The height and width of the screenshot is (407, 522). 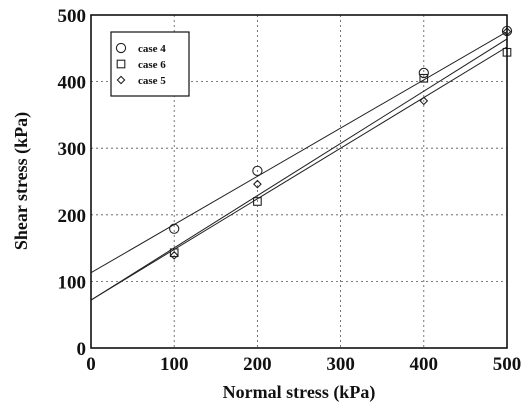 I want to click on y-tick-label: 300, so click(x=72, y=149).